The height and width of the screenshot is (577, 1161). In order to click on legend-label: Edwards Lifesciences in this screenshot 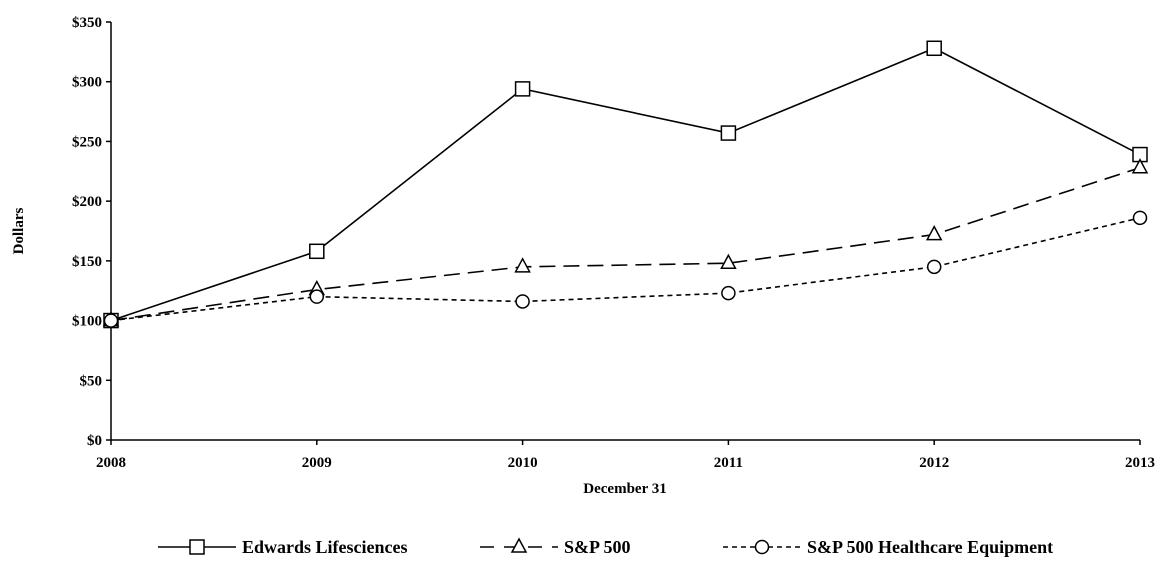, I will do `click(325, 547)`.